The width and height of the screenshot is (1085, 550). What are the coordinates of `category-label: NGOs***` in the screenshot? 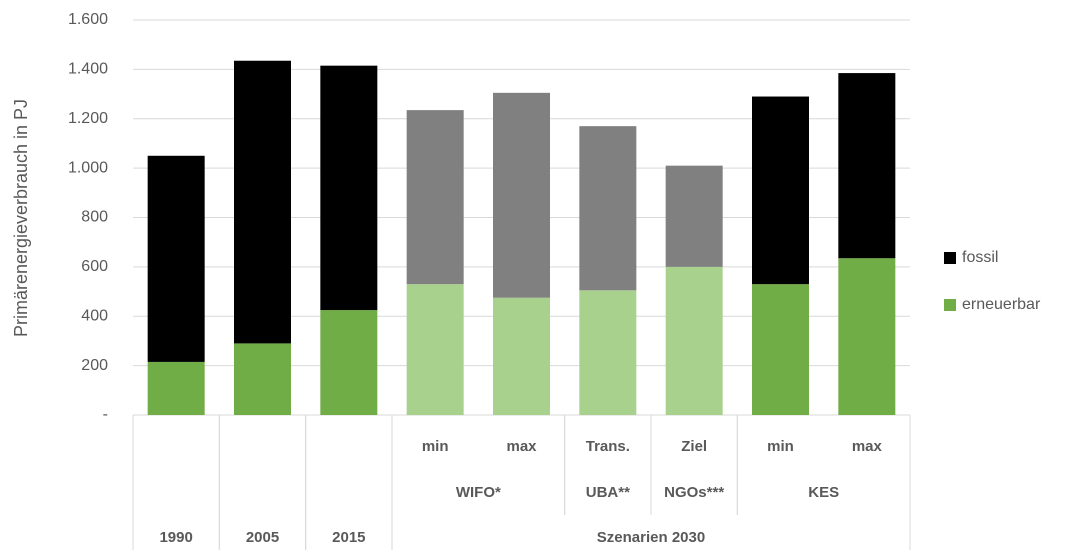 It's located at (694, 492).